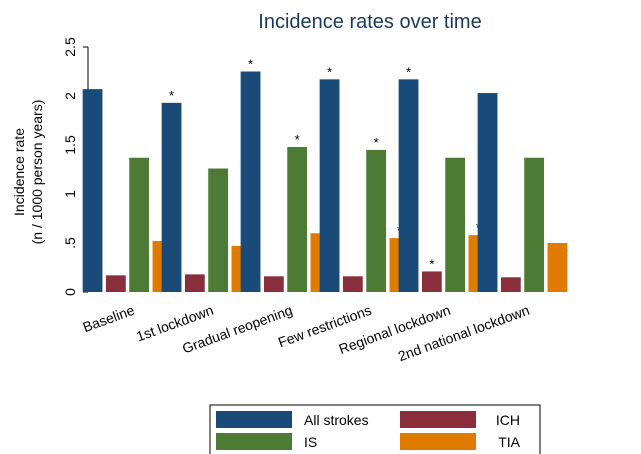 This screenshot has width=641, height=454. I want to click on legend-key-tia, so click(438, 441).